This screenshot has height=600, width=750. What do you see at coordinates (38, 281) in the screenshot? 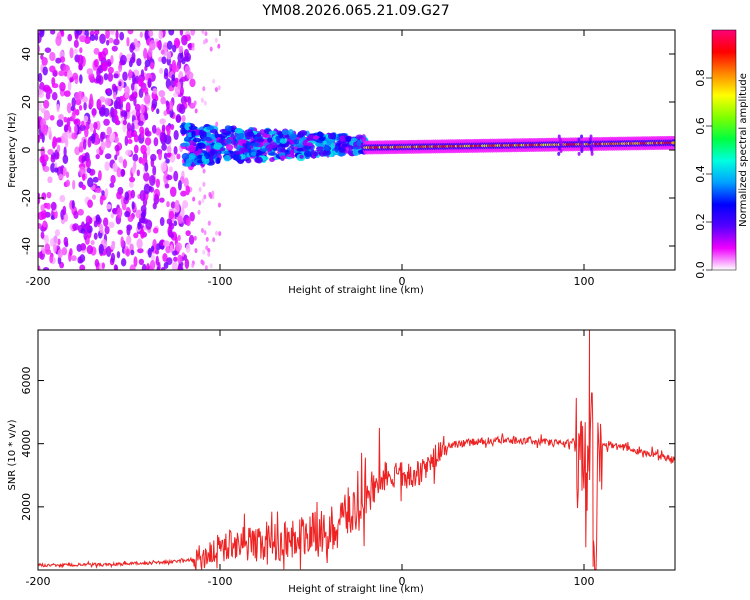
I see `heatmap-x-tick-label: -200` at bounding box center [38, 281].